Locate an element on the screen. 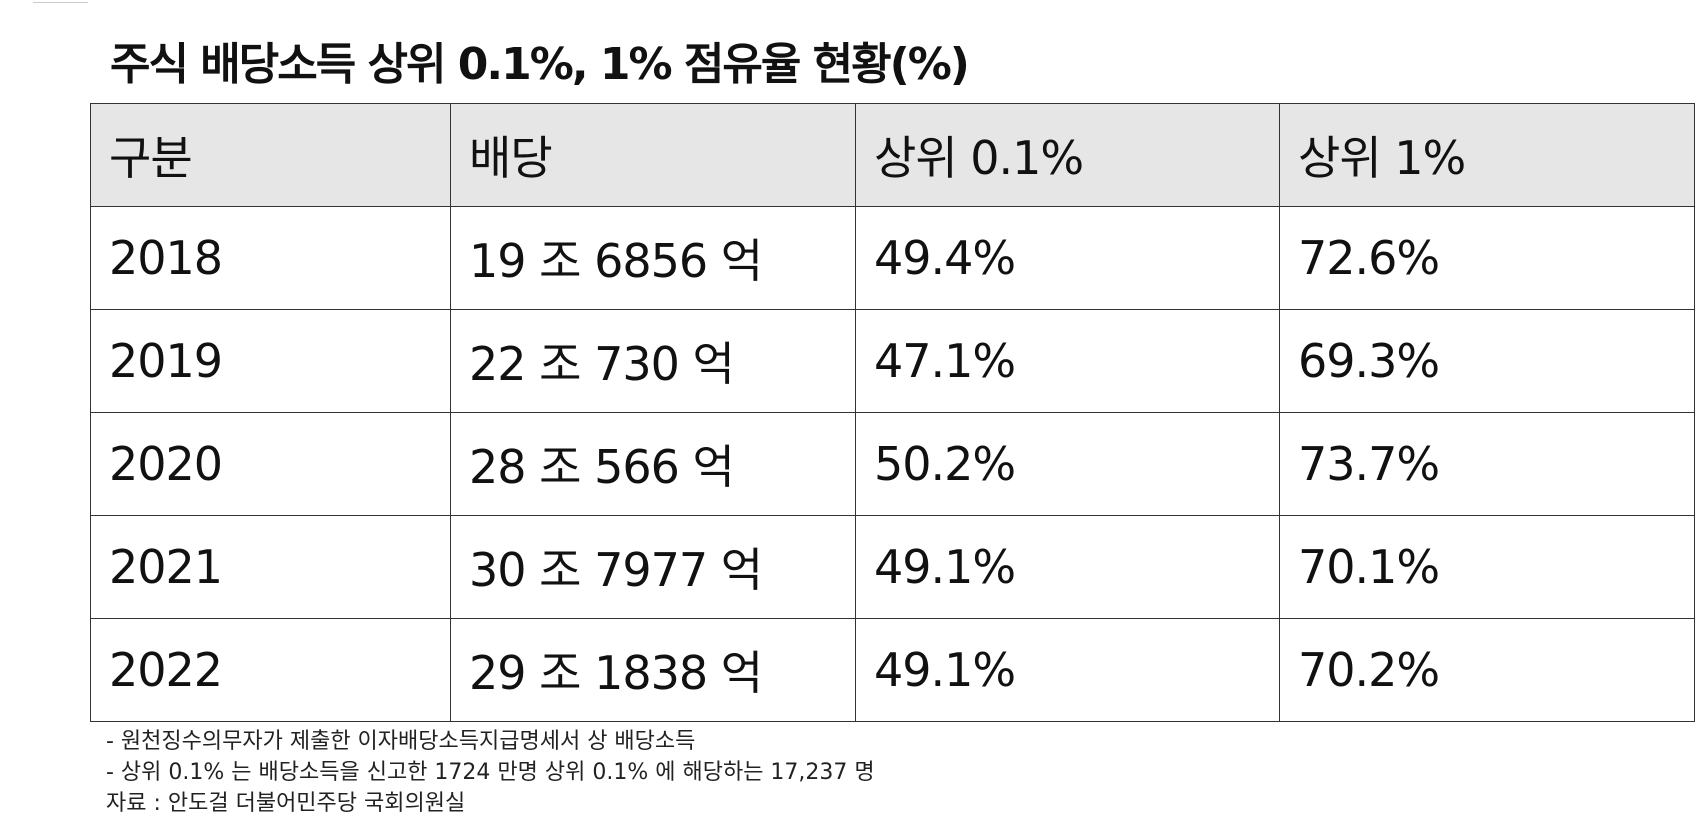  table-row: 2018 19 조 6856 억 49.4% 72.6% is located at coordinates (892, 258).